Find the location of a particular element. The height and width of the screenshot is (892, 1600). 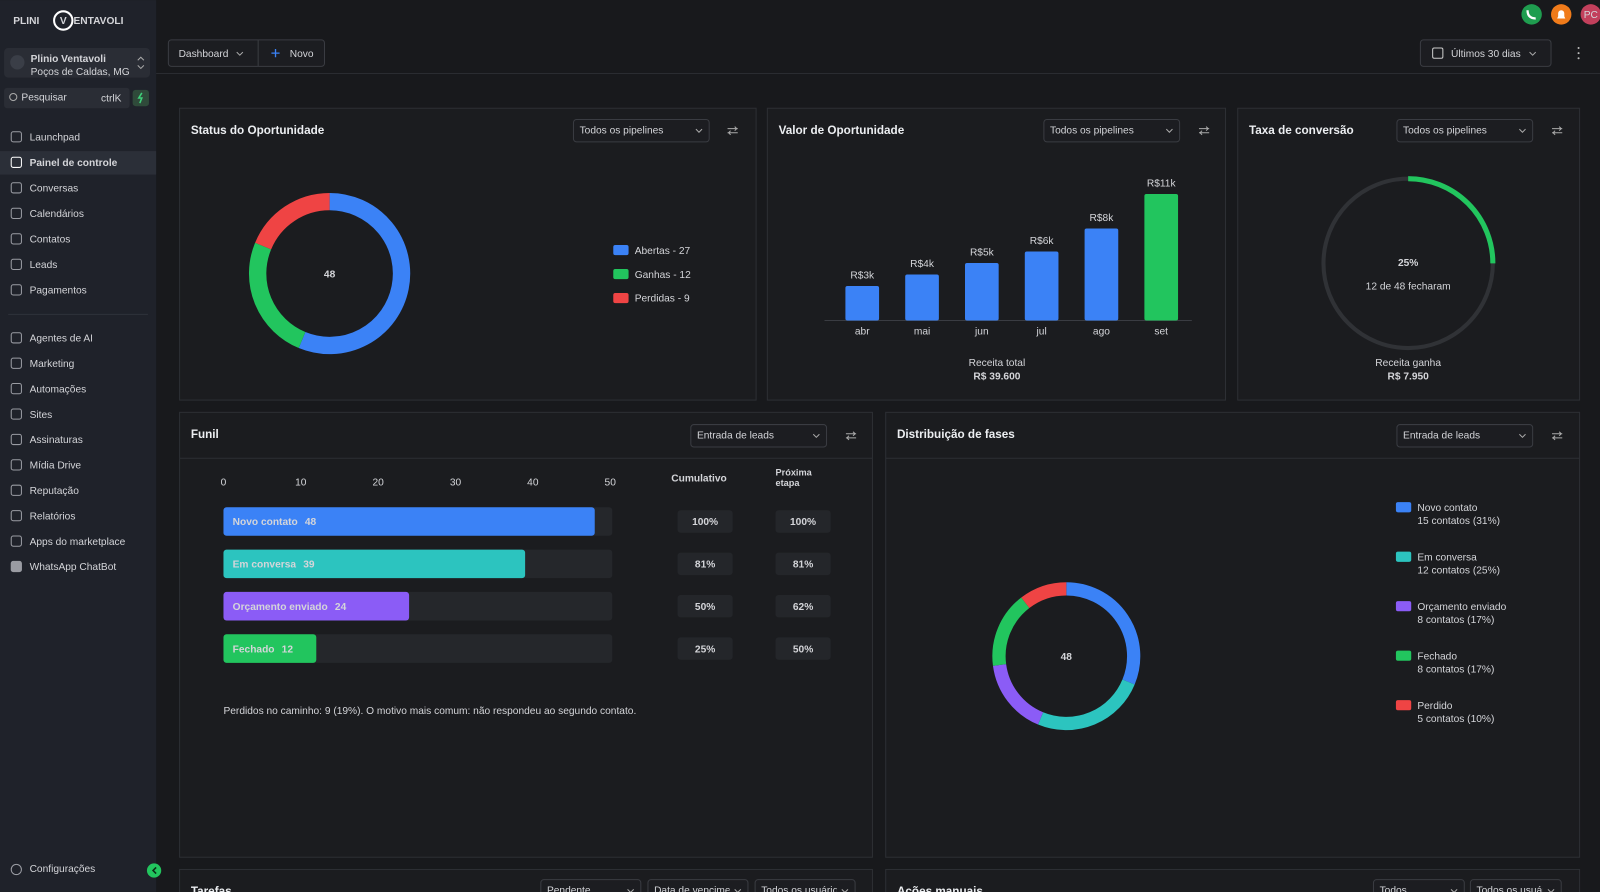

tab-box is located at coordinates (246, 53).